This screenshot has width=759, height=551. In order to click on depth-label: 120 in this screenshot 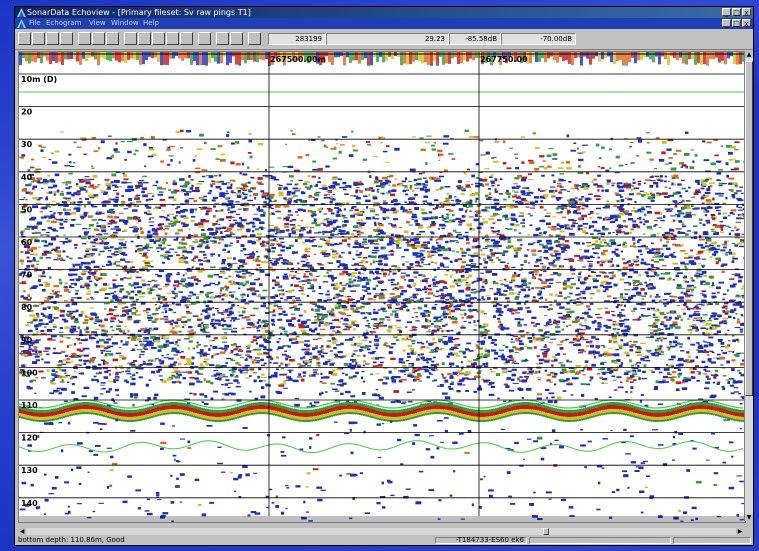, I will do `click(29, 438)`.